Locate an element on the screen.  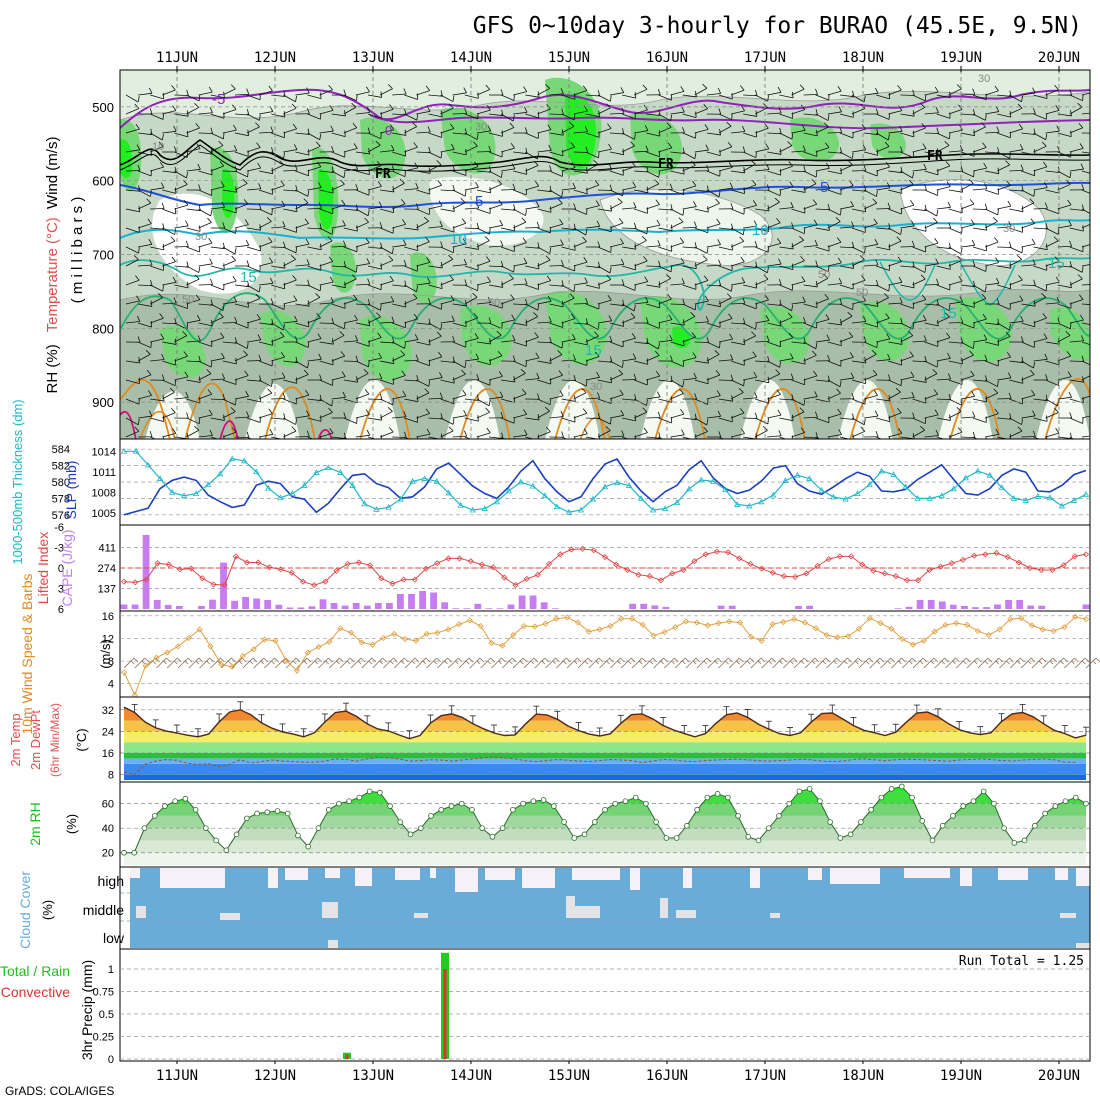
dewpt-line is located at coordinates (599, 766).